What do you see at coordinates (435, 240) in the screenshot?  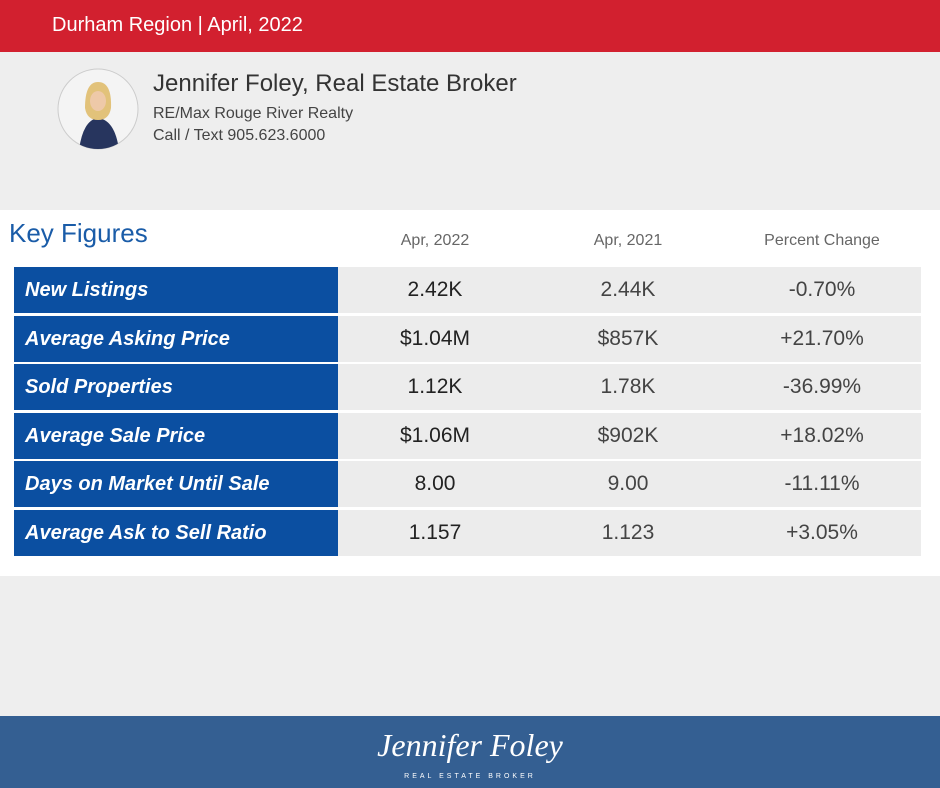 I see `column-header: Apr, 2022` at bounding box center [435, 240].